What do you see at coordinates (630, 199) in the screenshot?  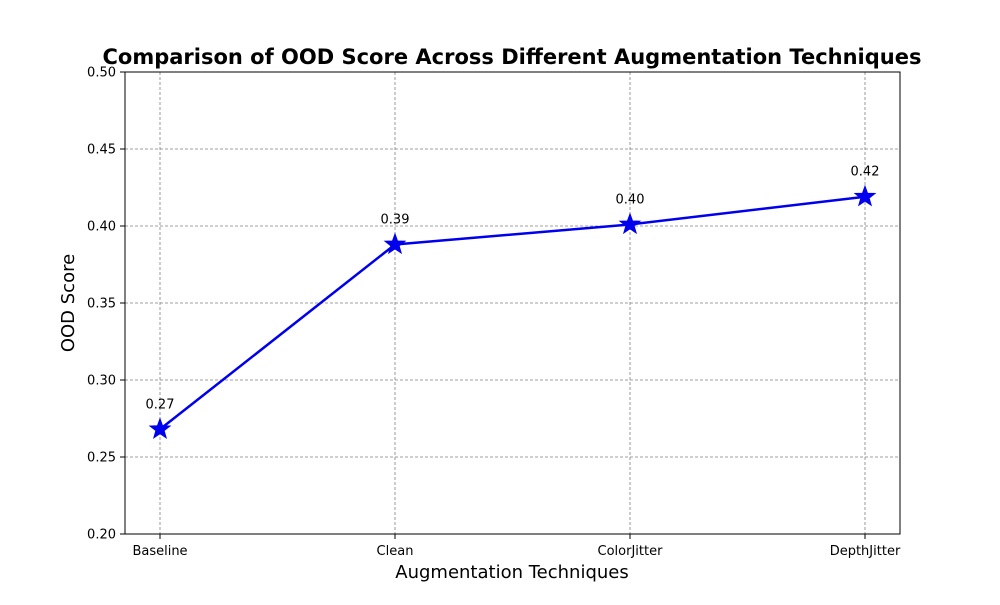 I see `data-value-label: 0.40` at bounding box center [630, 199].